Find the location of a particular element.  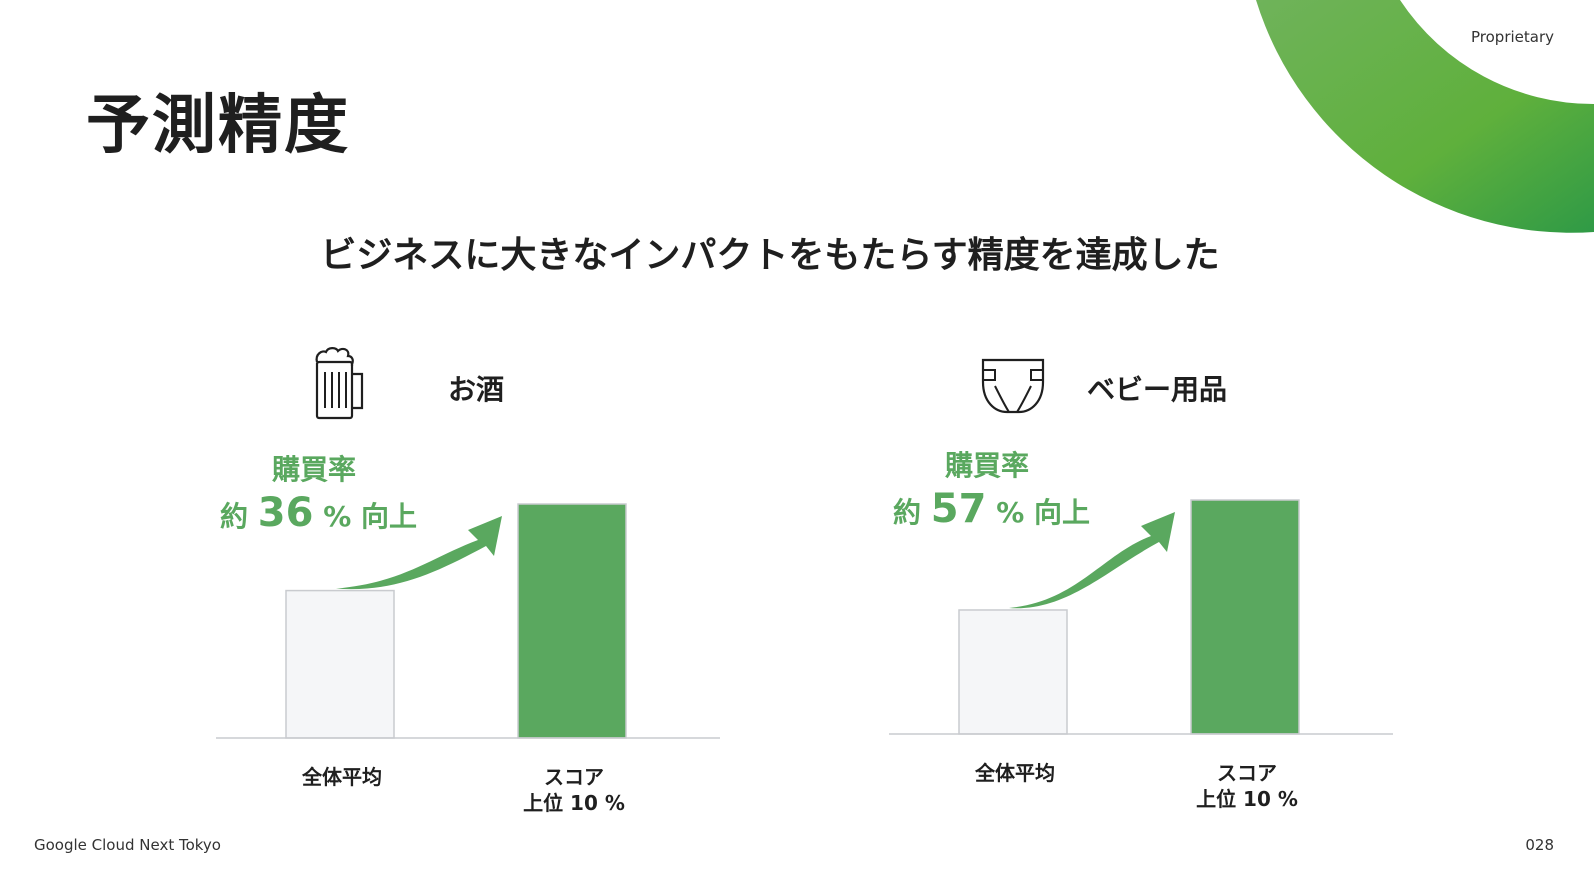

lift-value: 36 is located at coordinates (285, 513).